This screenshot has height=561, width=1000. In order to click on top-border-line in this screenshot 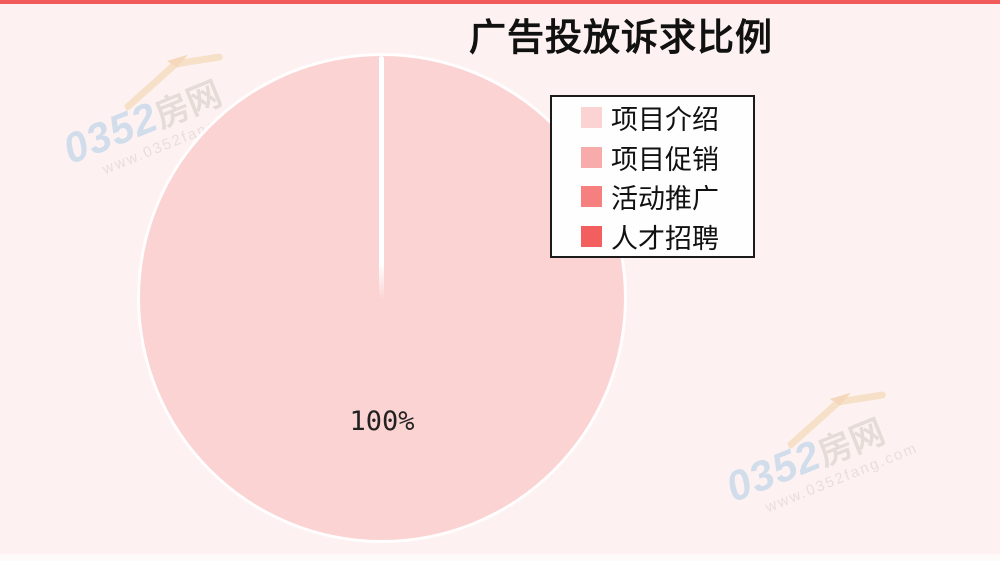, I will do `click(500, 2)`.